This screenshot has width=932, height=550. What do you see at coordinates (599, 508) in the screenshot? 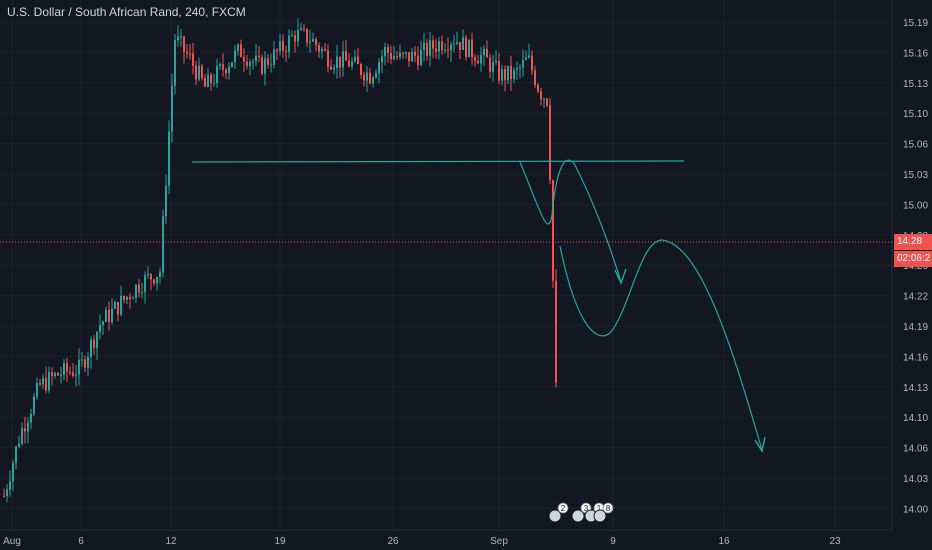
I see `event-count-label: 1` at bounding box center [599, 508].